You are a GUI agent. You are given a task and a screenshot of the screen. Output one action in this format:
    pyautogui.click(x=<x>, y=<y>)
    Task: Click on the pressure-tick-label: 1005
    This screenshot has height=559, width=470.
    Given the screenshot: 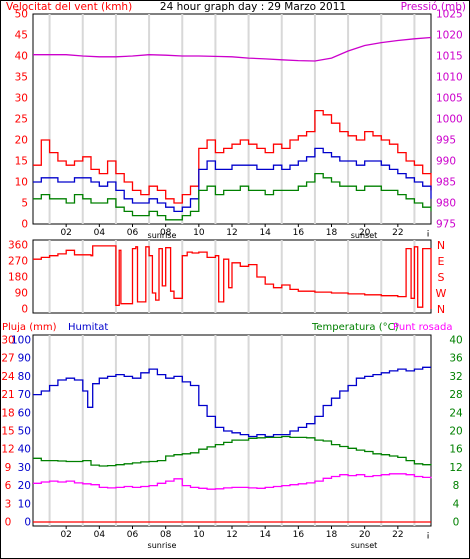 What is the action you would take?
    pyautogui.click(x=449, y=99)
    